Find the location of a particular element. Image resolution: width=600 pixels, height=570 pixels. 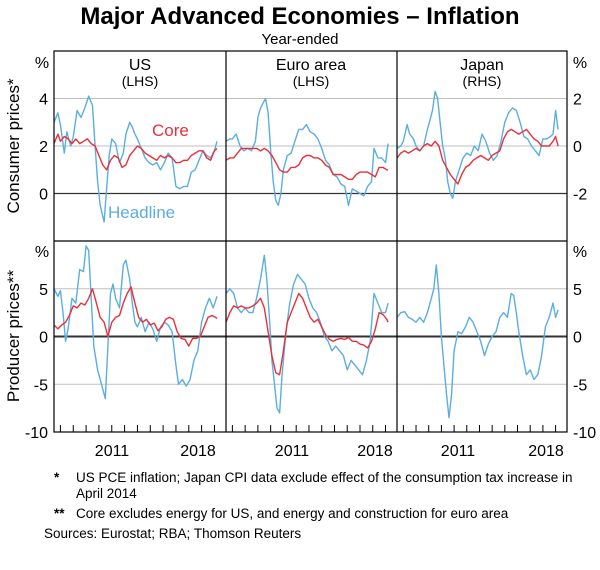

panel-title-euro-area: Euro area is located at coordinates (311, 65).